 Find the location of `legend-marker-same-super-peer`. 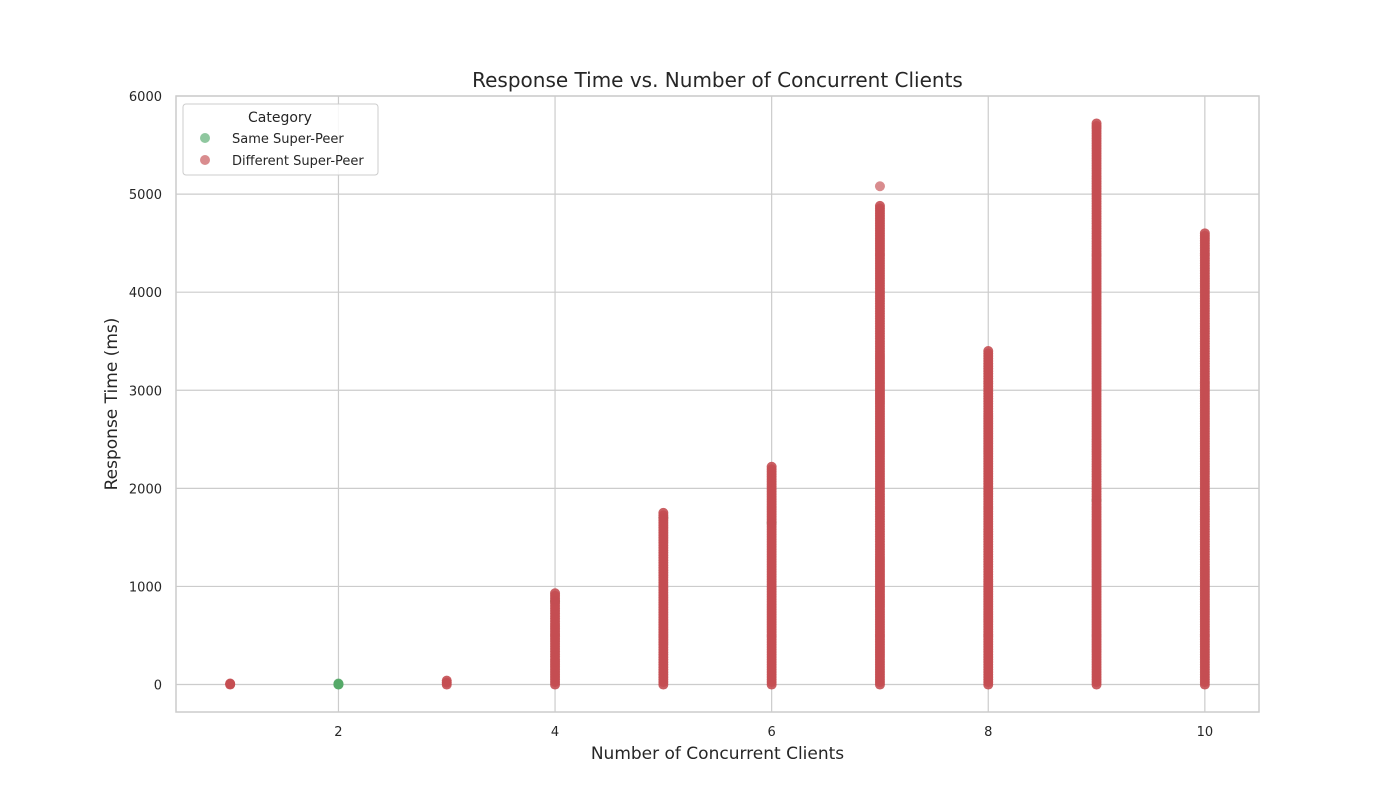

legend-marker-same-super-peer is located at coordinates (205, 138).